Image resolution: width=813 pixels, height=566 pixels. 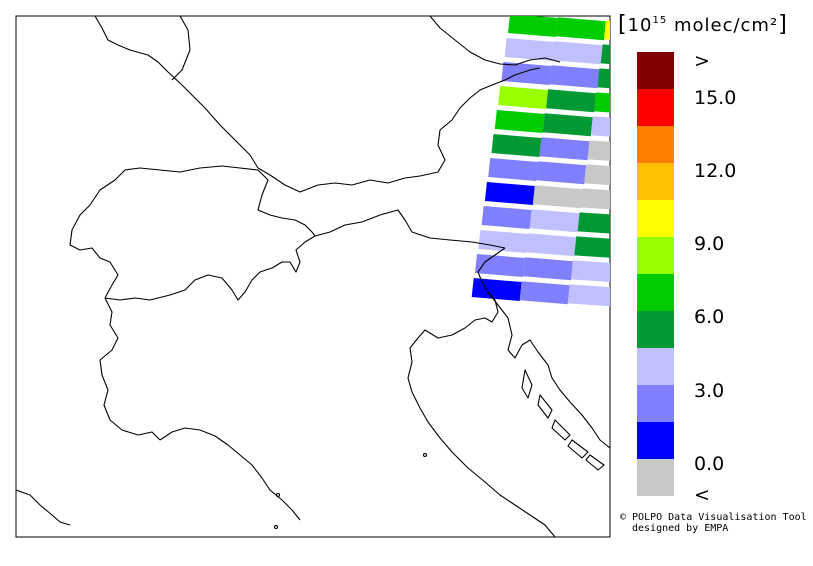 I want to click on legend-tick-label: >, so click(x=702, y=61).